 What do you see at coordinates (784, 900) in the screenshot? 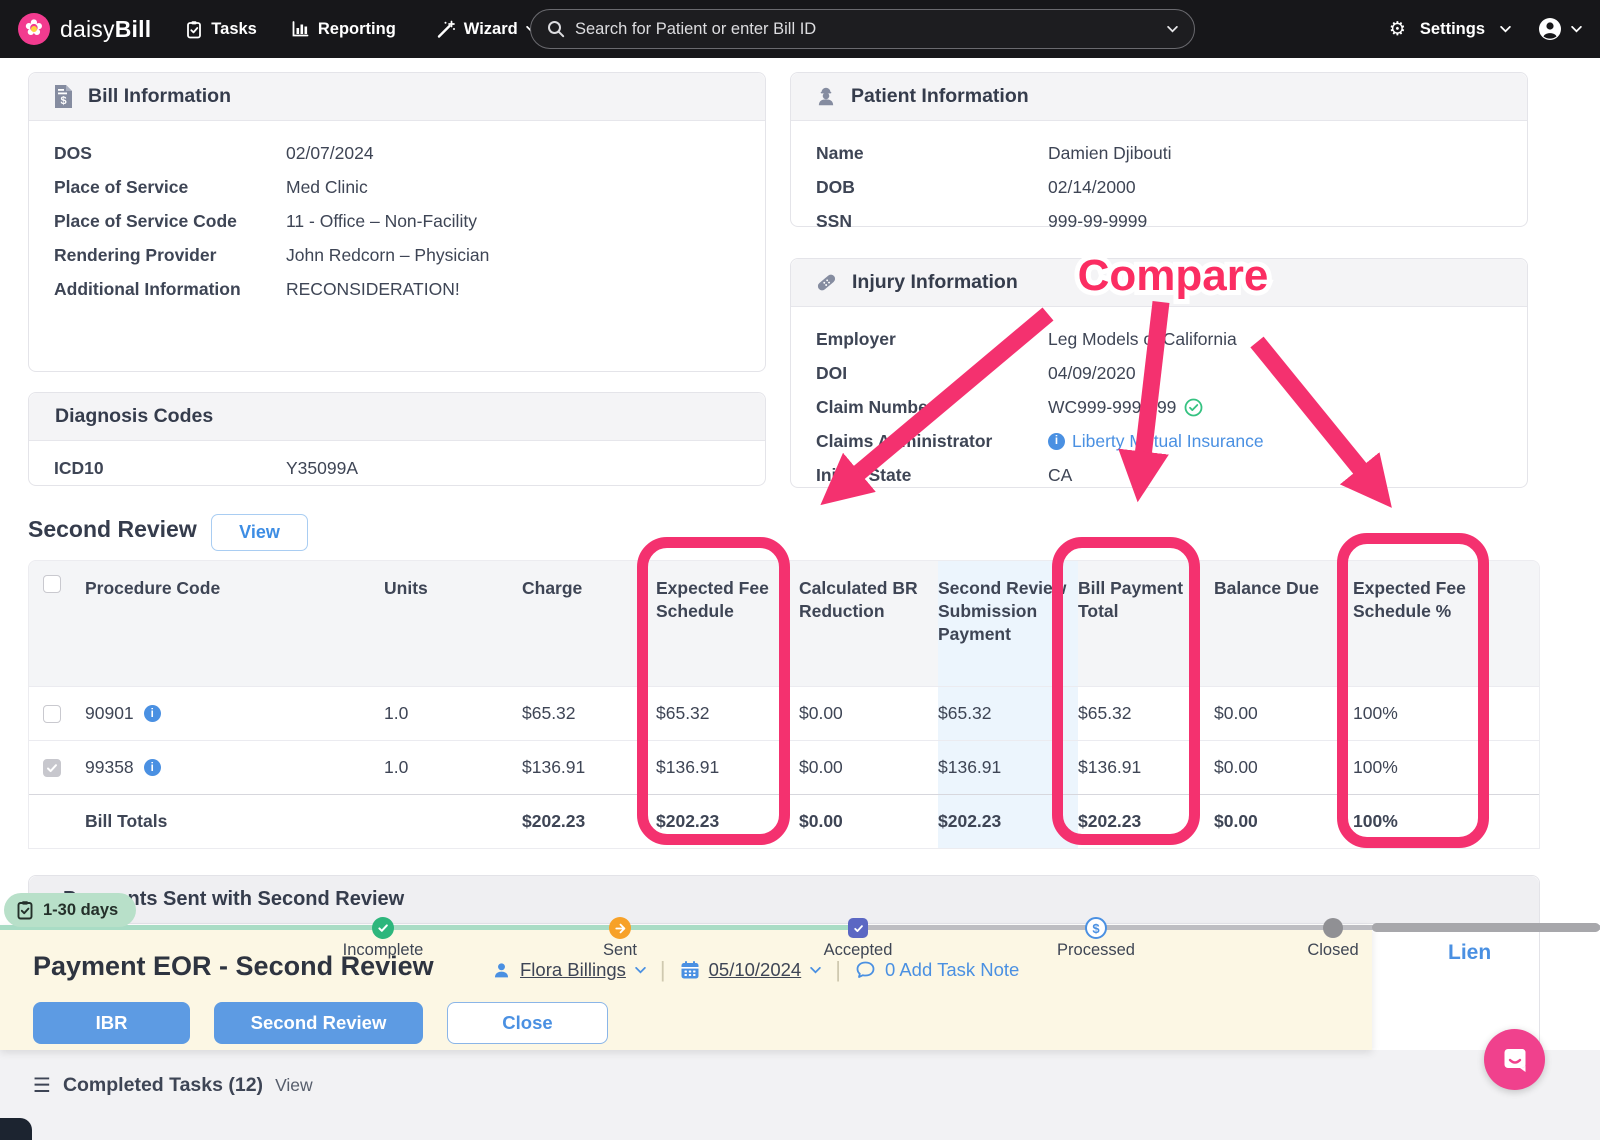
I see `payments-sent-header: Payments Sent with Second Review` at bounding box center [784, 900].